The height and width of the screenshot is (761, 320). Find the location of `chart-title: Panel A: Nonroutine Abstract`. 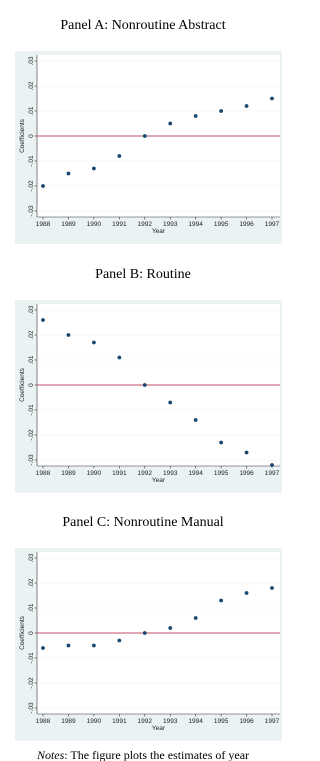

chart-title: Panel A: Nonroutine Abstract is located at coordinates (142, 25).